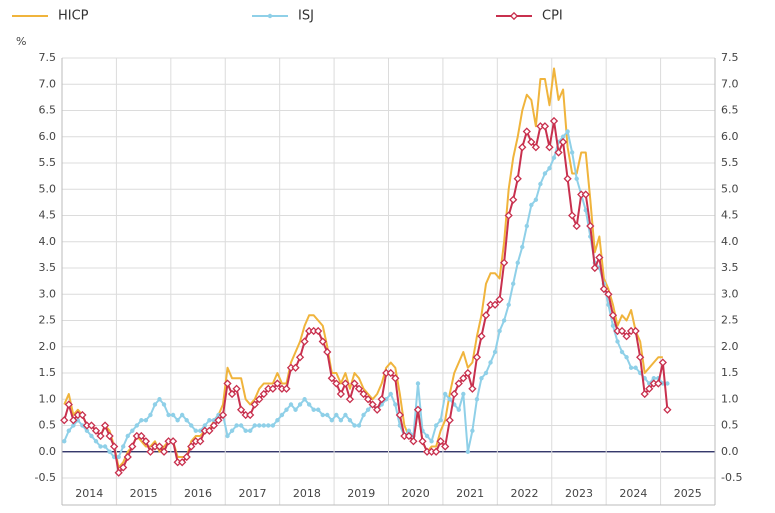 This screenshot has width=775, height=513. I want to click on y2-tick-label: 1.0, so click(730, 398).